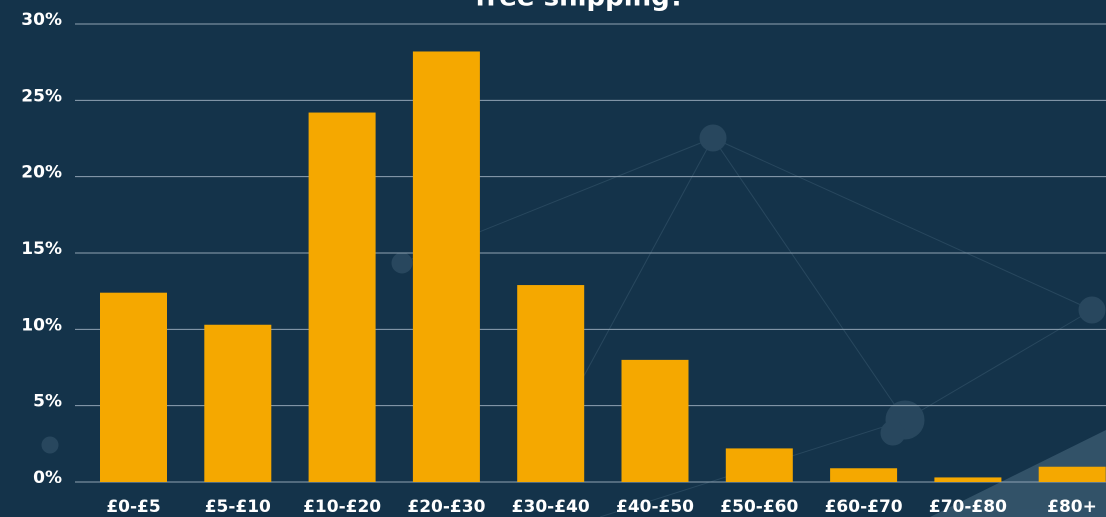  I want to click on x-tick-label: £5-£10, so click(238, 507).